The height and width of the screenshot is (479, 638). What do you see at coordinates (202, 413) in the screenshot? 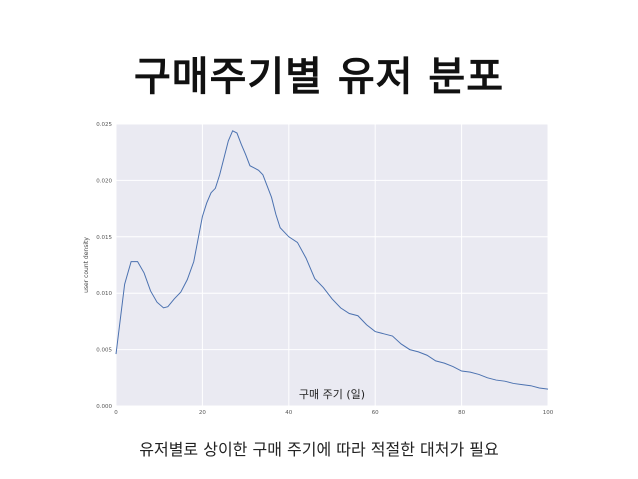
I see `x-tick-label: 20` at bounding box center [202, 413].